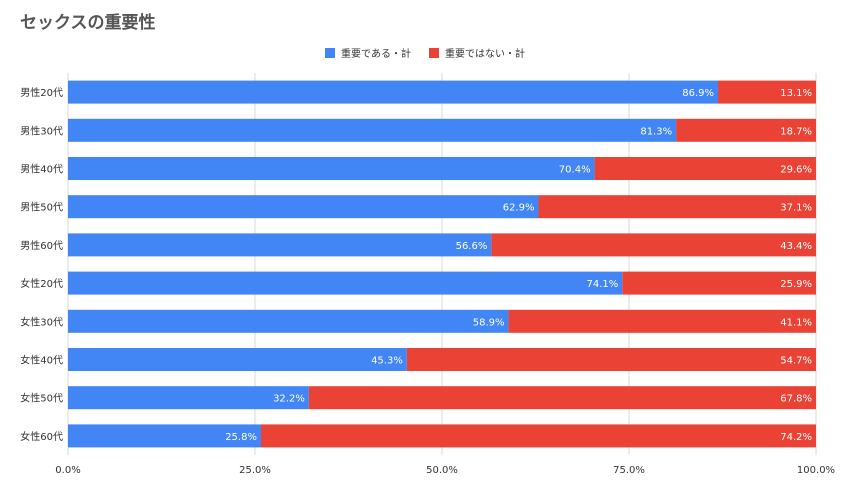 The width and height of the screenshot is (850, 497). I want to click on data-label: 58.9%, so click(489, 322).